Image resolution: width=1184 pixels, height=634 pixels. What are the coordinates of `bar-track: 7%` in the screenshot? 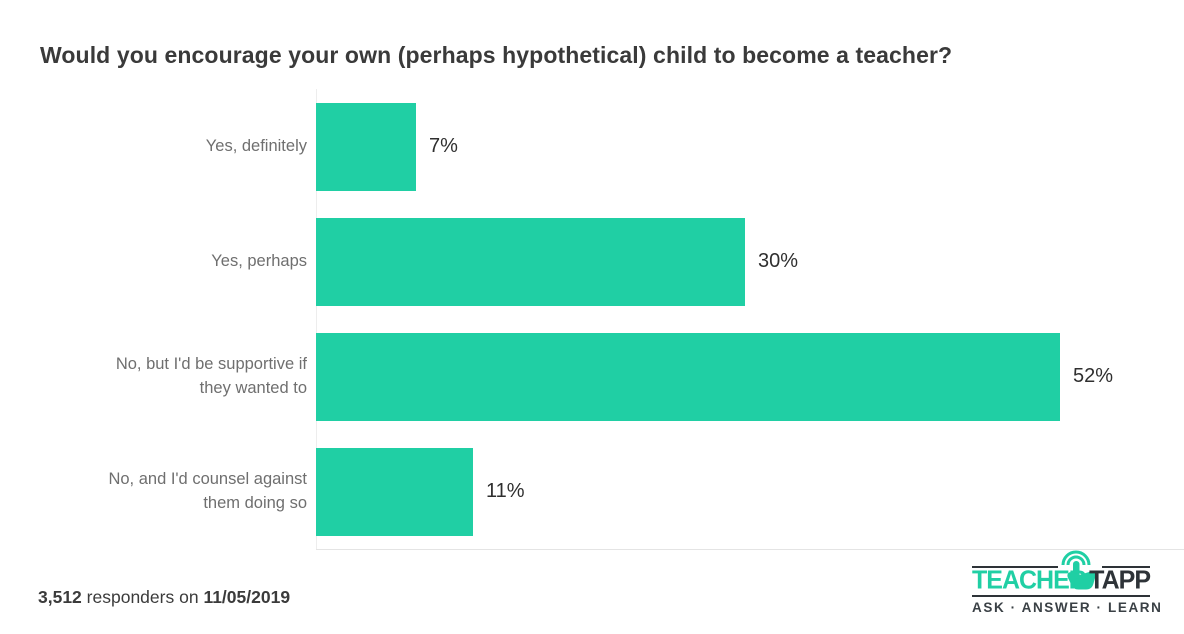 It's located at (750, 146).